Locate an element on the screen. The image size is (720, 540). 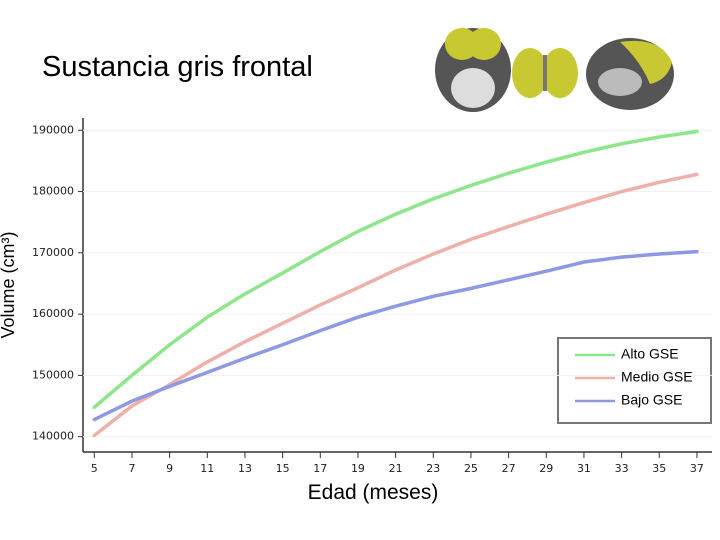
y-tick-label: 170000 is located at coordinates (53, 252).